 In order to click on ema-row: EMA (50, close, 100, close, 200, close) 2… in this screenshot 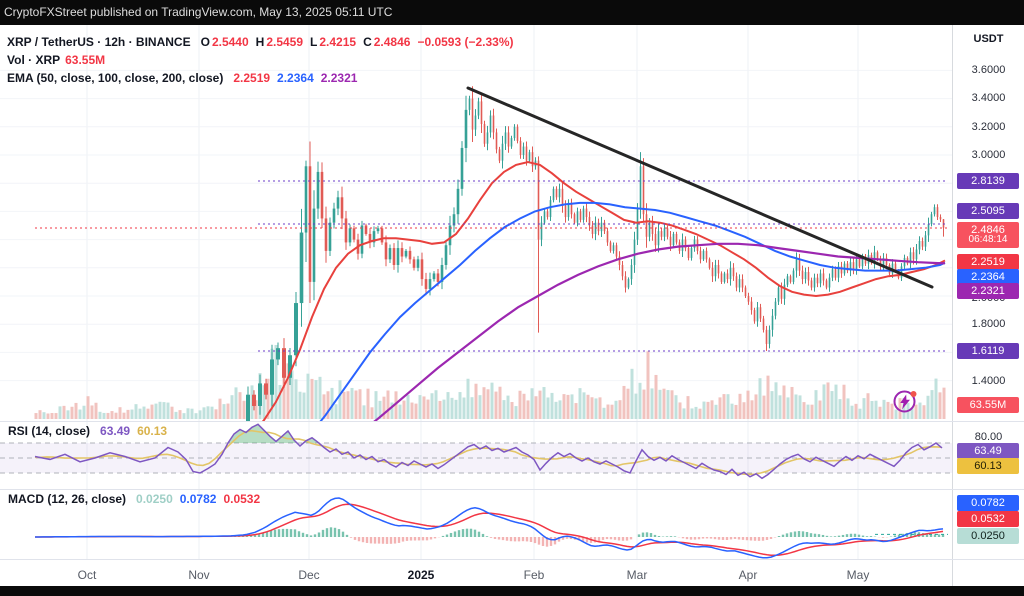, I will do `click(260, 78)`.